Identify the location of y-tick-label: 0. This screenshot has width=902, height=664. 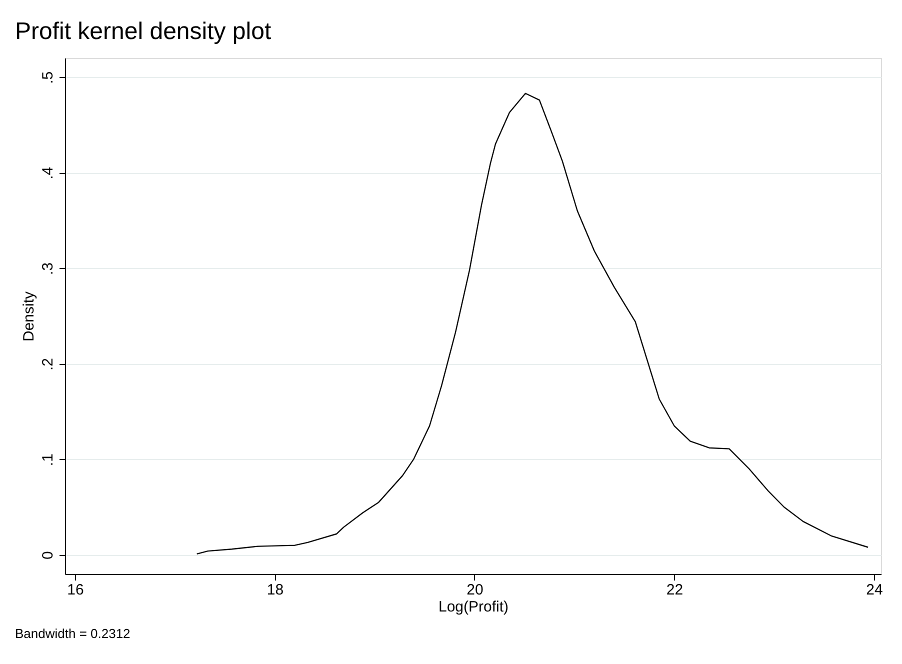
(48, 555).